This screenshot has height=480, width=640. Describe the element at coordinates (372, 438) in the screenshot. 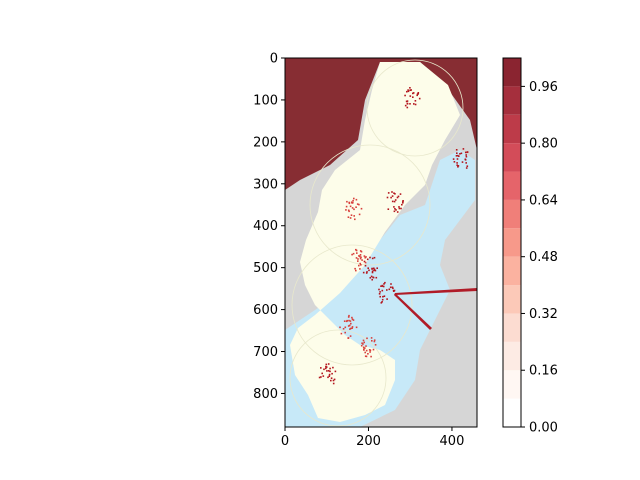

I see `x-axis: 0 200 400` at that location.